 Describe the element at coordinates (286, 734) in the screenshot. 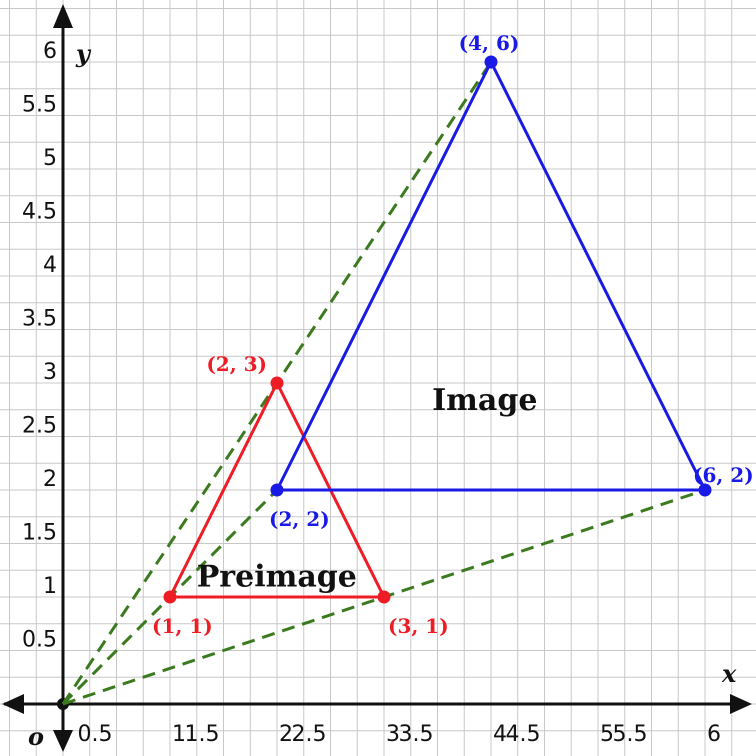

I see `x-tick-label: 2` at that location.